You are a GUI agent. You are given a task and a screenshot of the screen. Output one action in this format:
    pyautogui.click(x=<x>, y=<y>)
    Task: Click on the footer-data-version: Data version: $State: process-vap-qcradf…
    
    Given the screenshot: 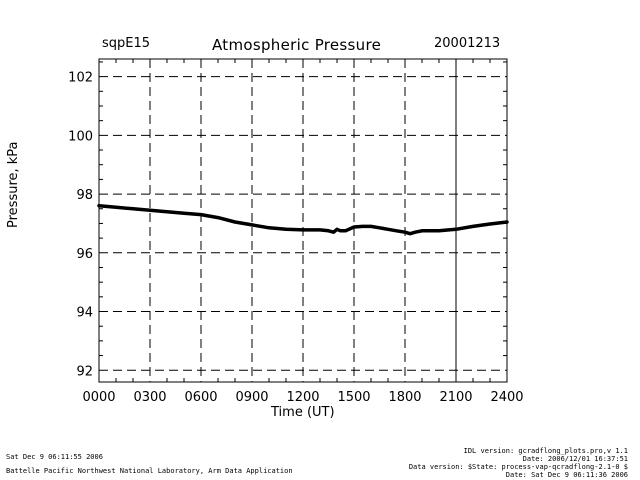 What is the action you would take?
    pyautogui.click(x=518, y=467)
    